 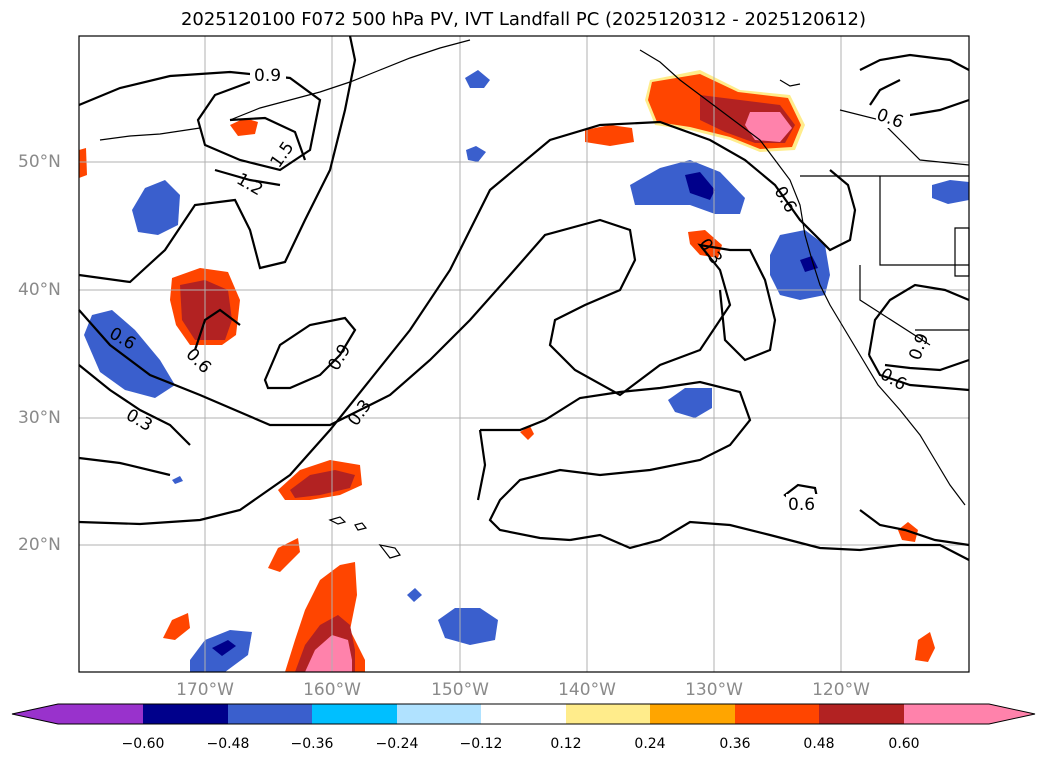 What do you see at coordinates (267, 76) in the screenshot?
I see `contour-label: 0.9` at bounding box center [267, 76].